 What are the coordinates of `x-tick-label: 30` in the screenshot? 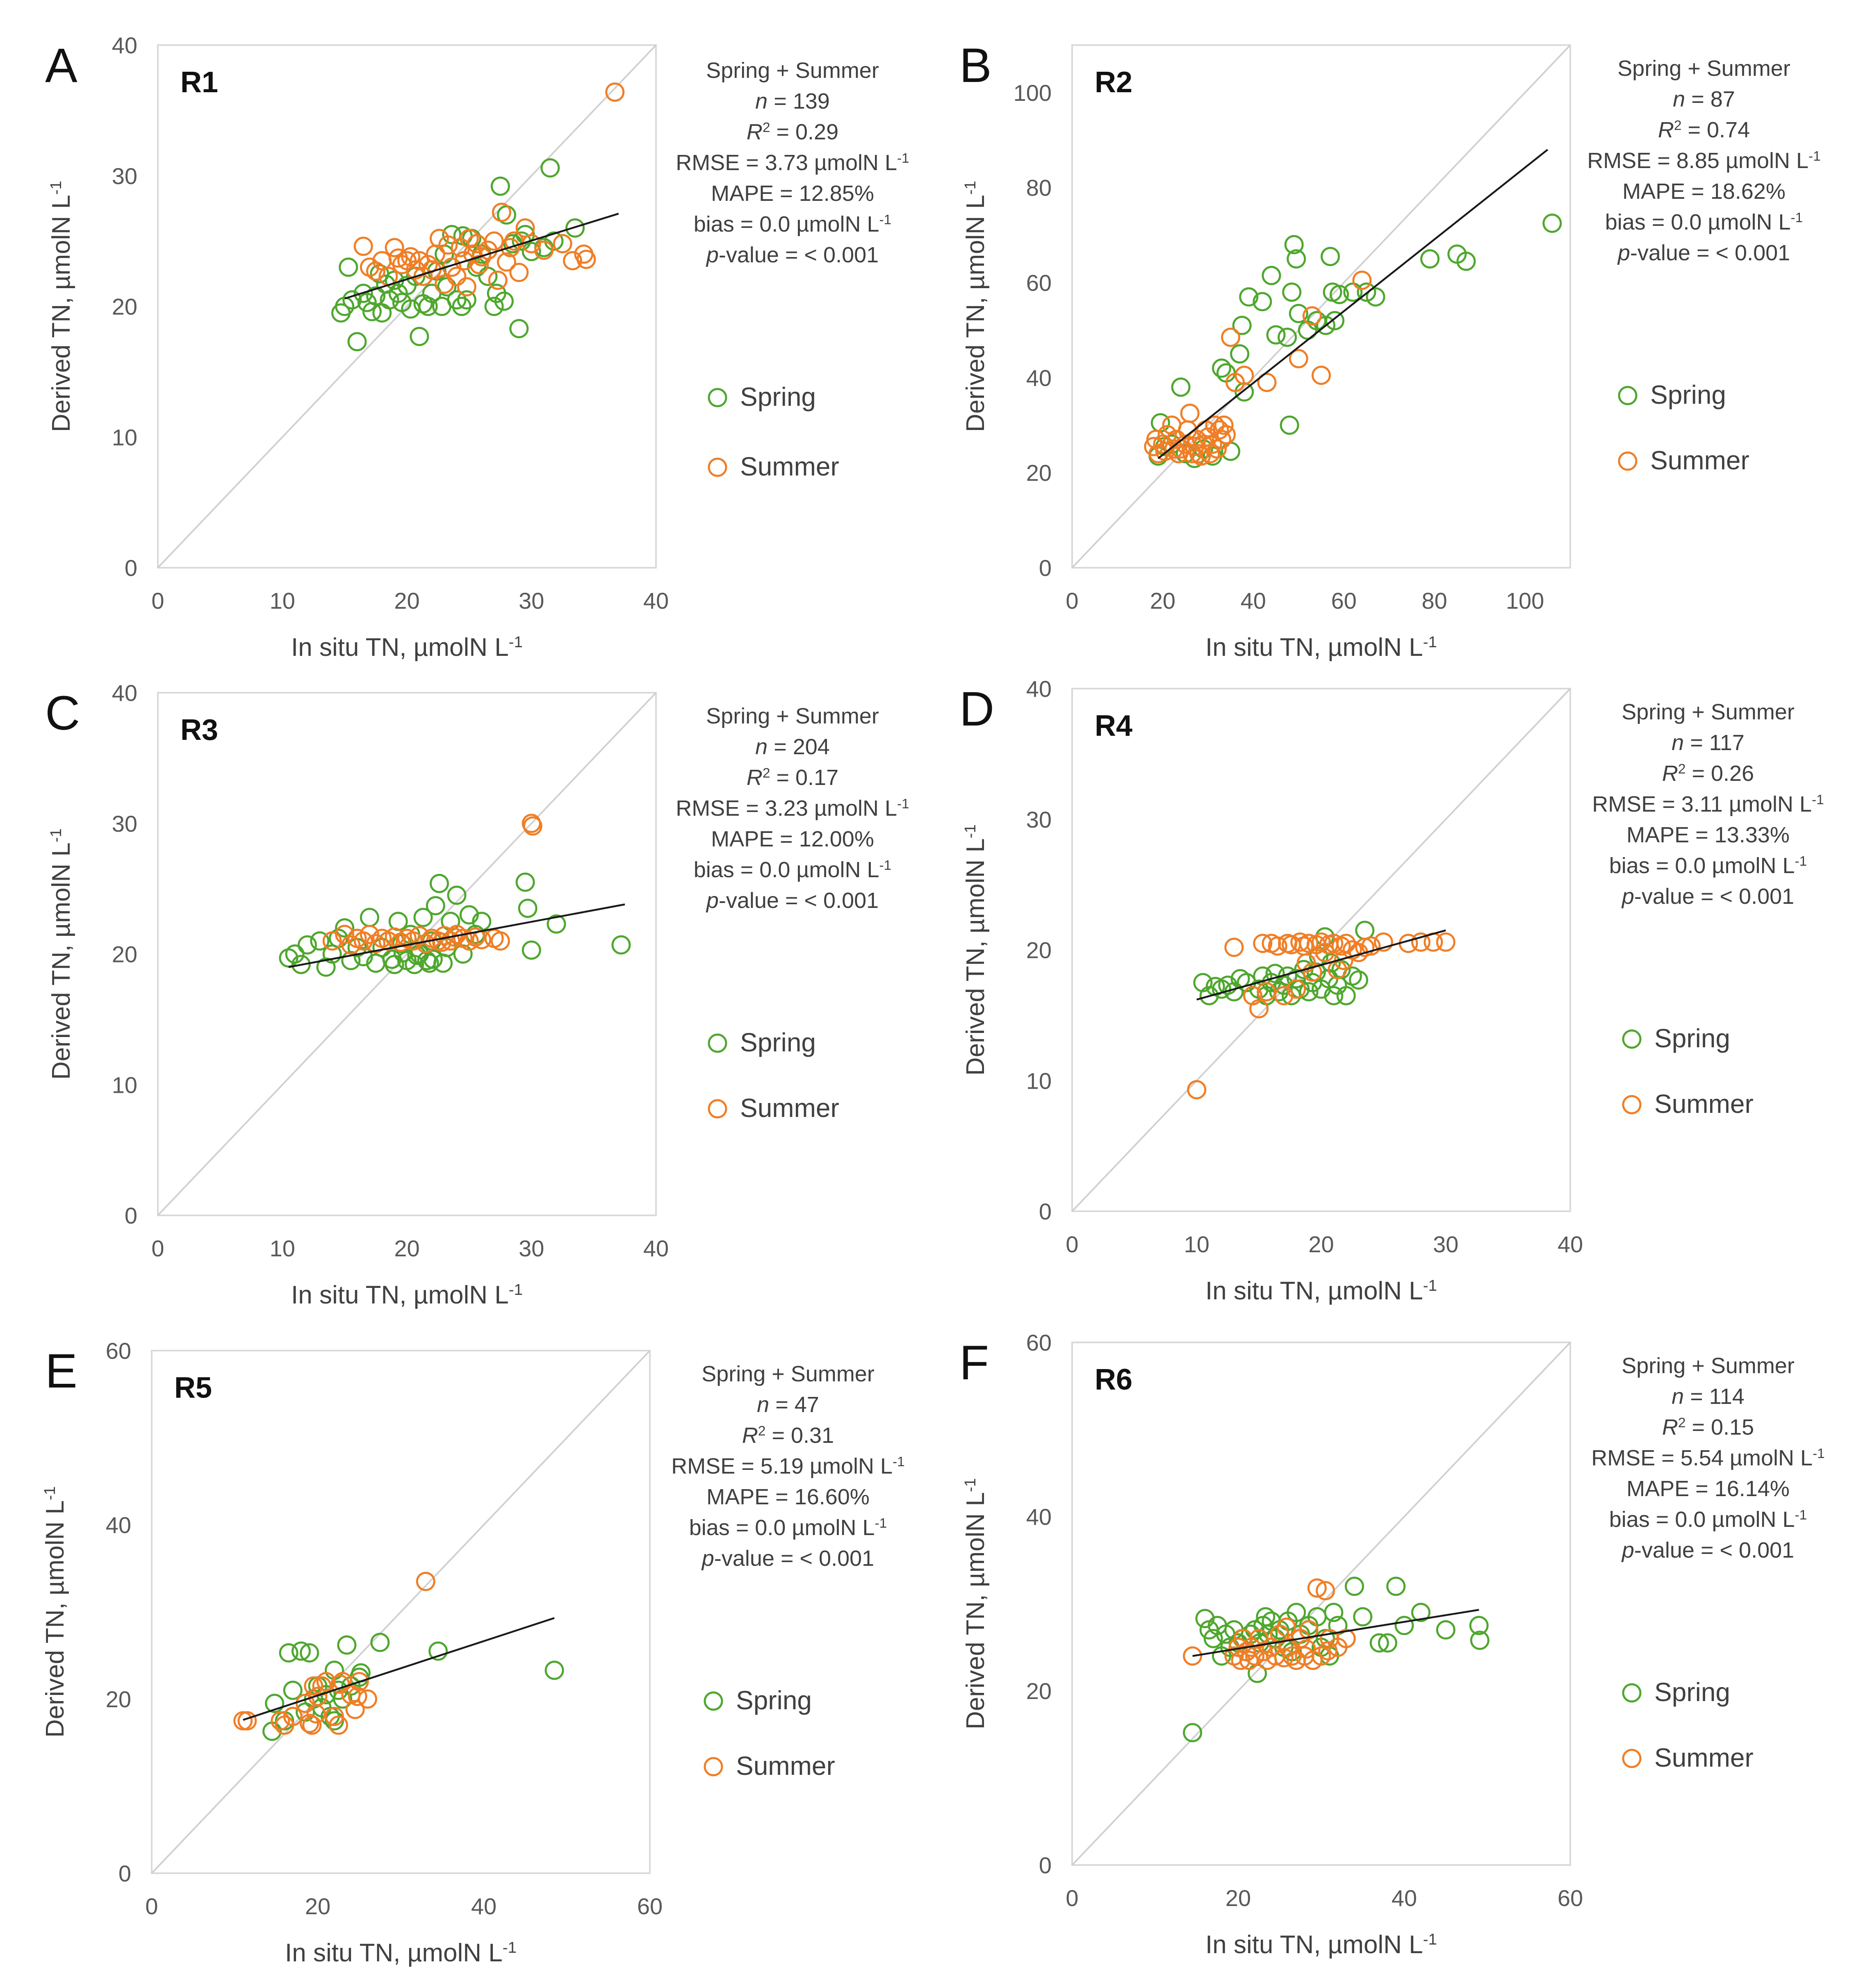 It's located at (531, 1248).